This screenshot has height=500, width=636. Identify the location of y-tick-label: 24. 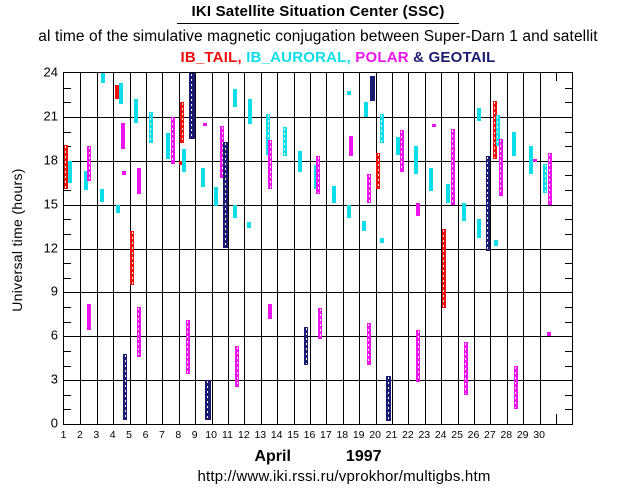
(50, 72).